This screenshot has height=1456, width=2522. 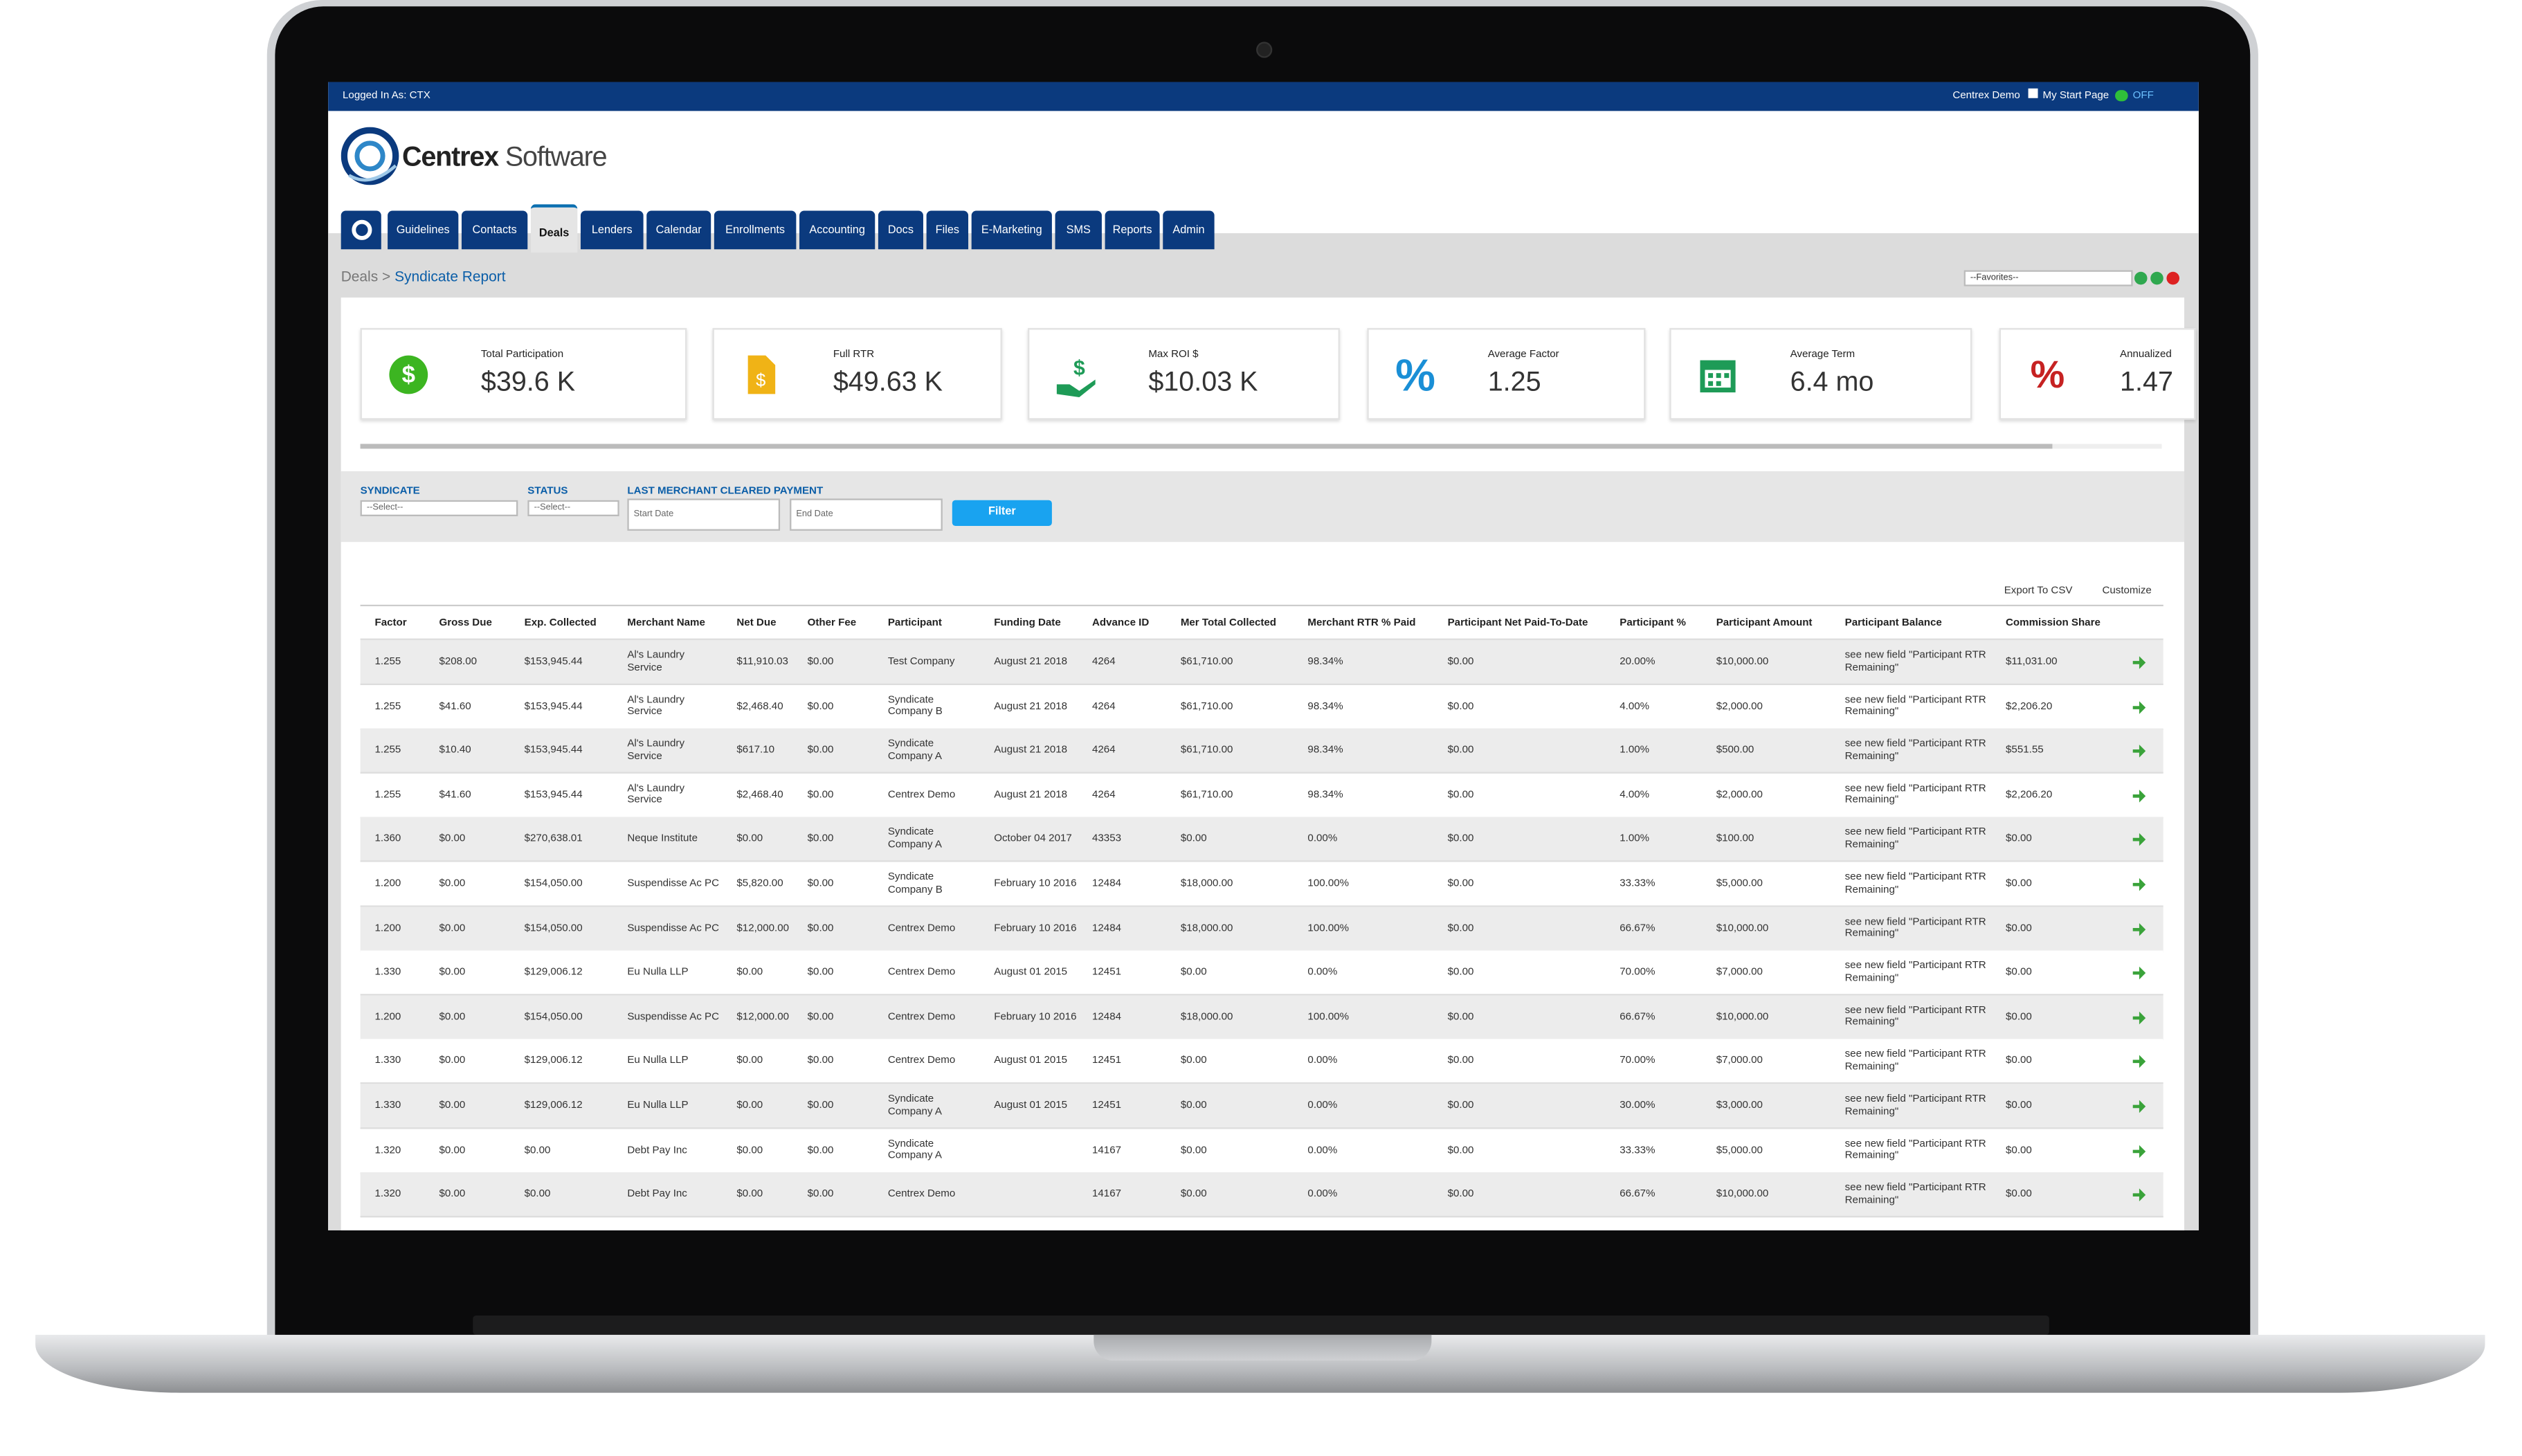 I want to click on scroll-thumb, so click(x=1206, y=447).